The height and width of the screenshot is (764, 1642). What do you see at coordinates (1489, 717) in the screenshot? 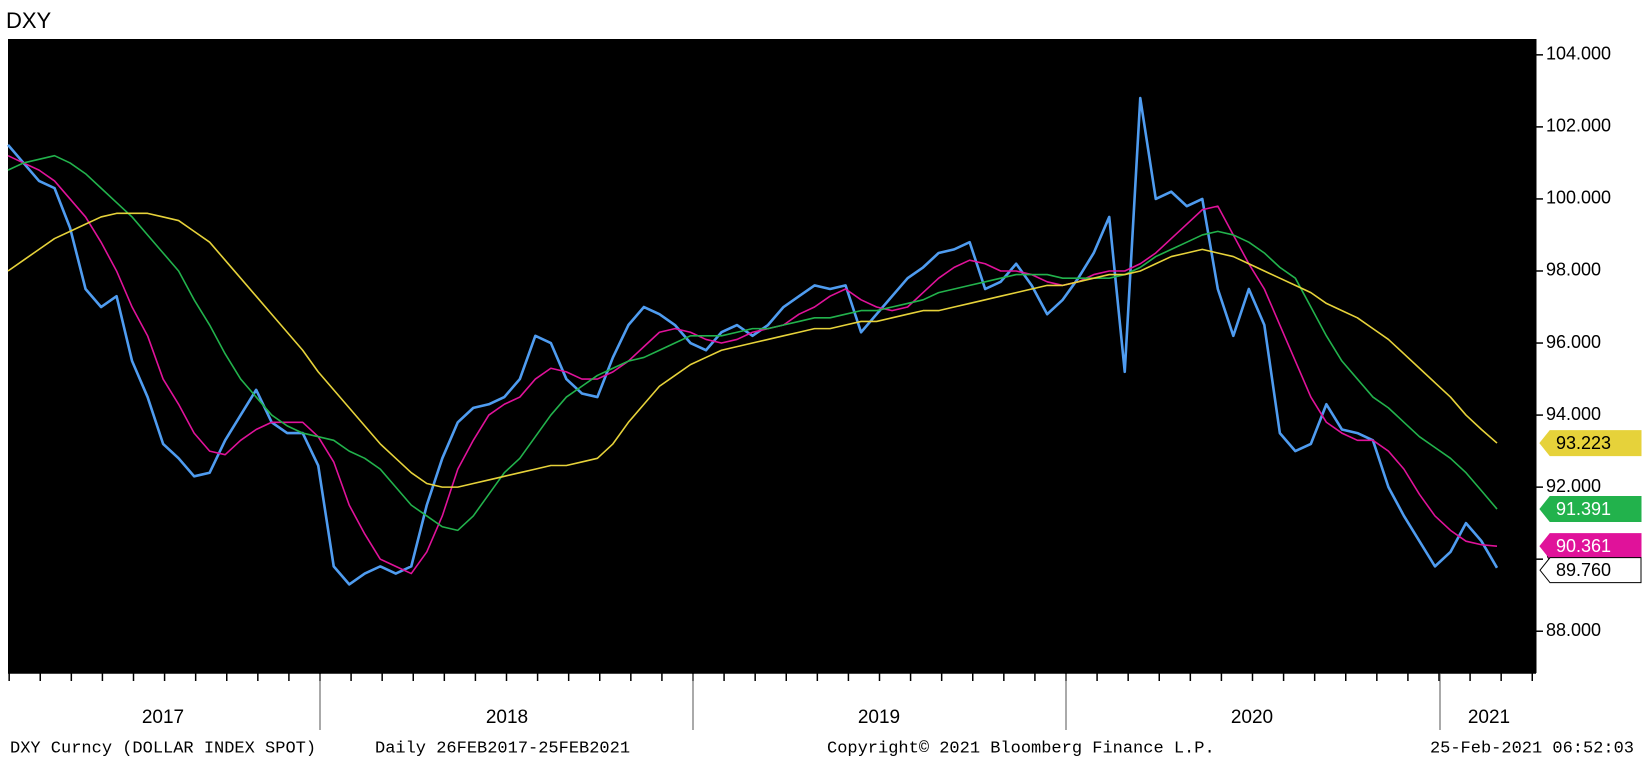
I see `x-tick-label: 2021` at bounding box center [1489, 717].